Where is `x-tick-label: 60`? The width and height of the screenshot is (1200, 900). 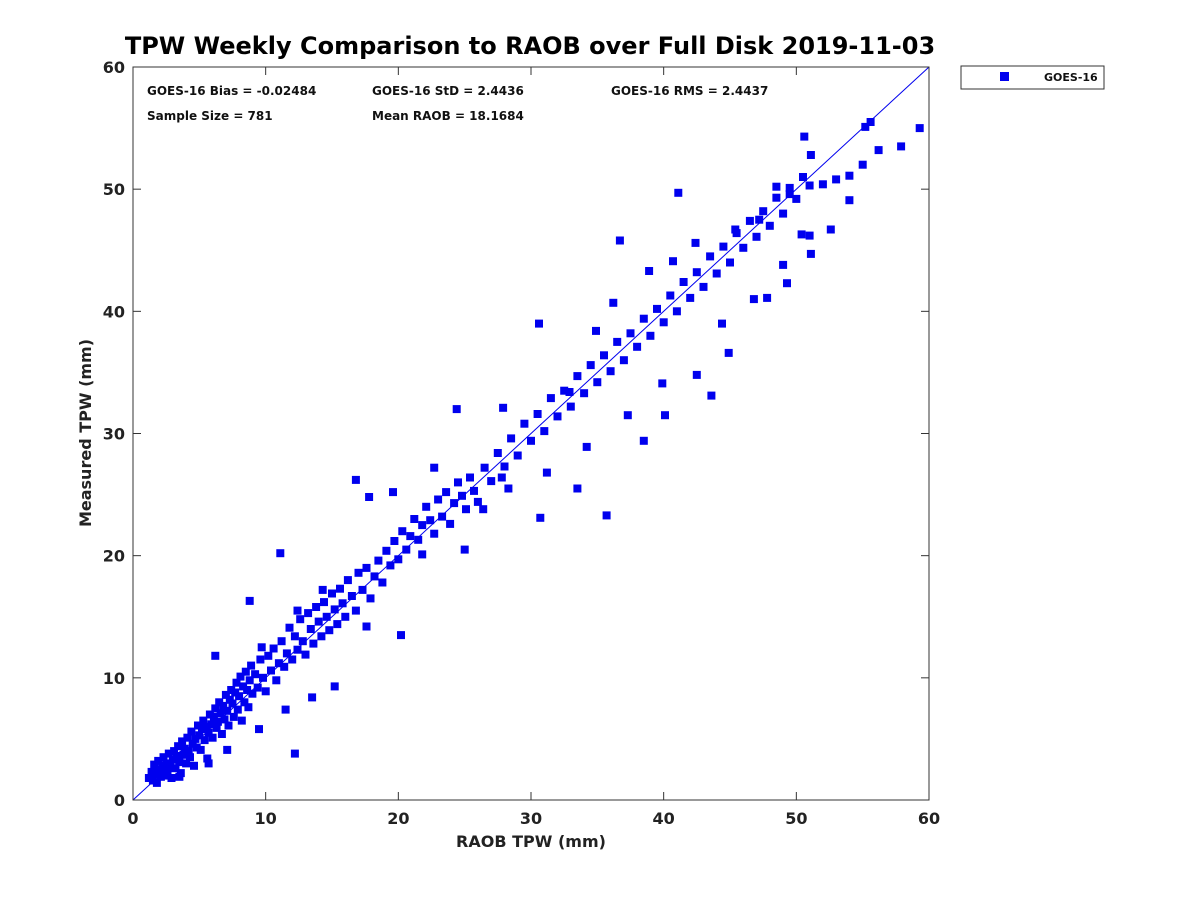 x-tick-label: 60 is located at coordinates (929, 818).